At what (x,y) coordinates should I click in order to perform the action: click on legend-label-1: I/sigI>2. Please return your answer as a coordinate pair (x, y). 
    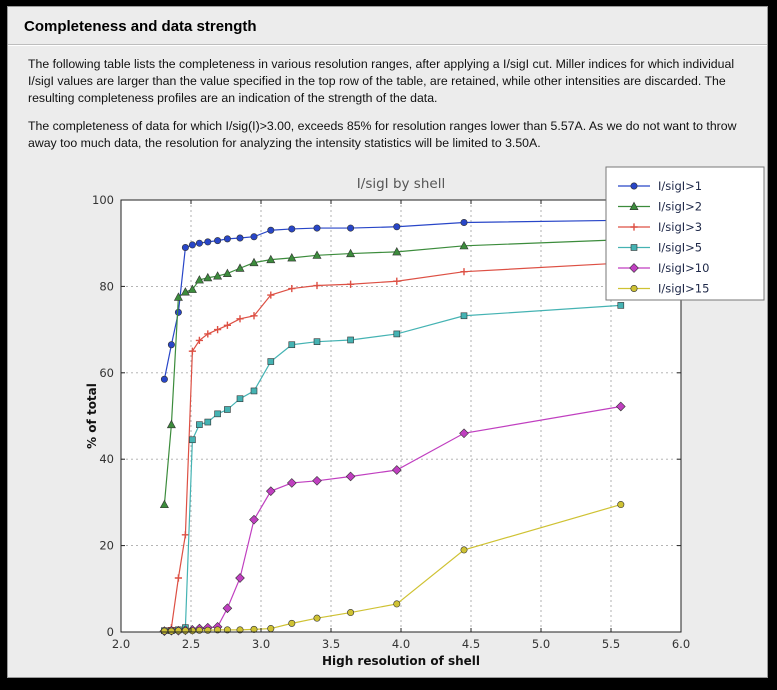
    Looking at the image, I should click on (680, 206).